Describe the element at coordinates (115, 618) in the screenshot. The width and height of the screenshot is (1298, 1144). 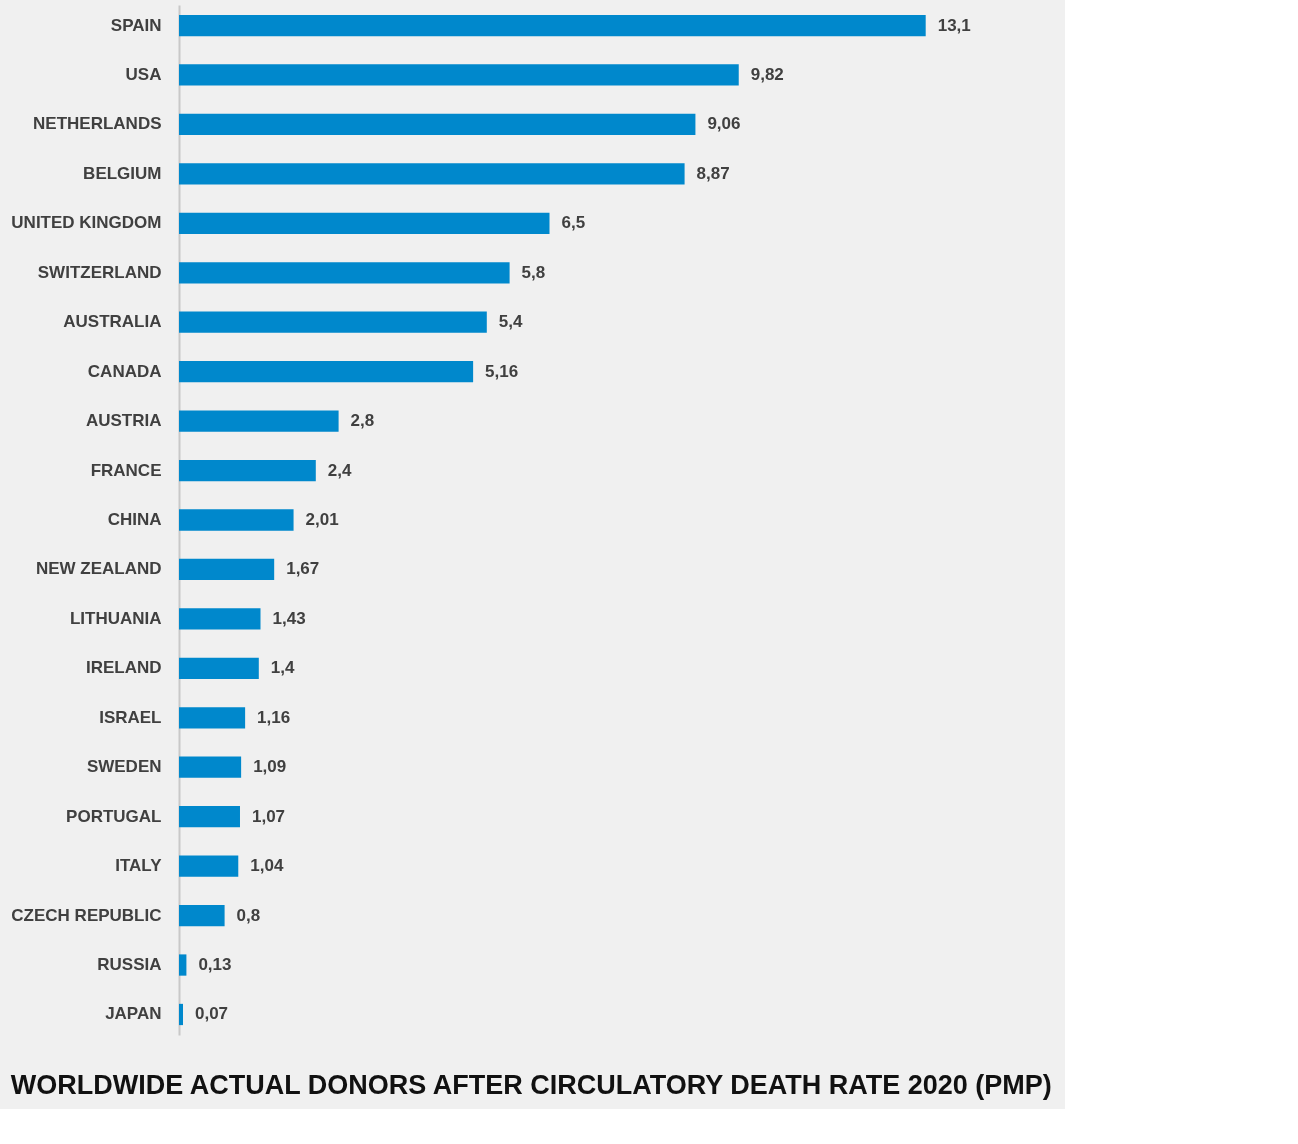
I see `y-tick-label: LITHUANIA` at that location.